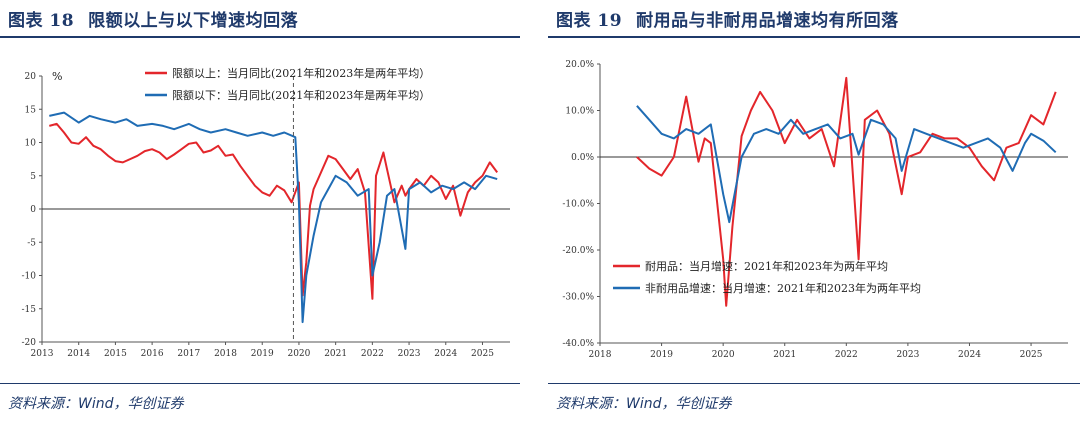 The image size is (1080, 421). Describe the element at coordinates (578, 344) in the screenshot. I see `y-tick-label: -40.0%` at that location.